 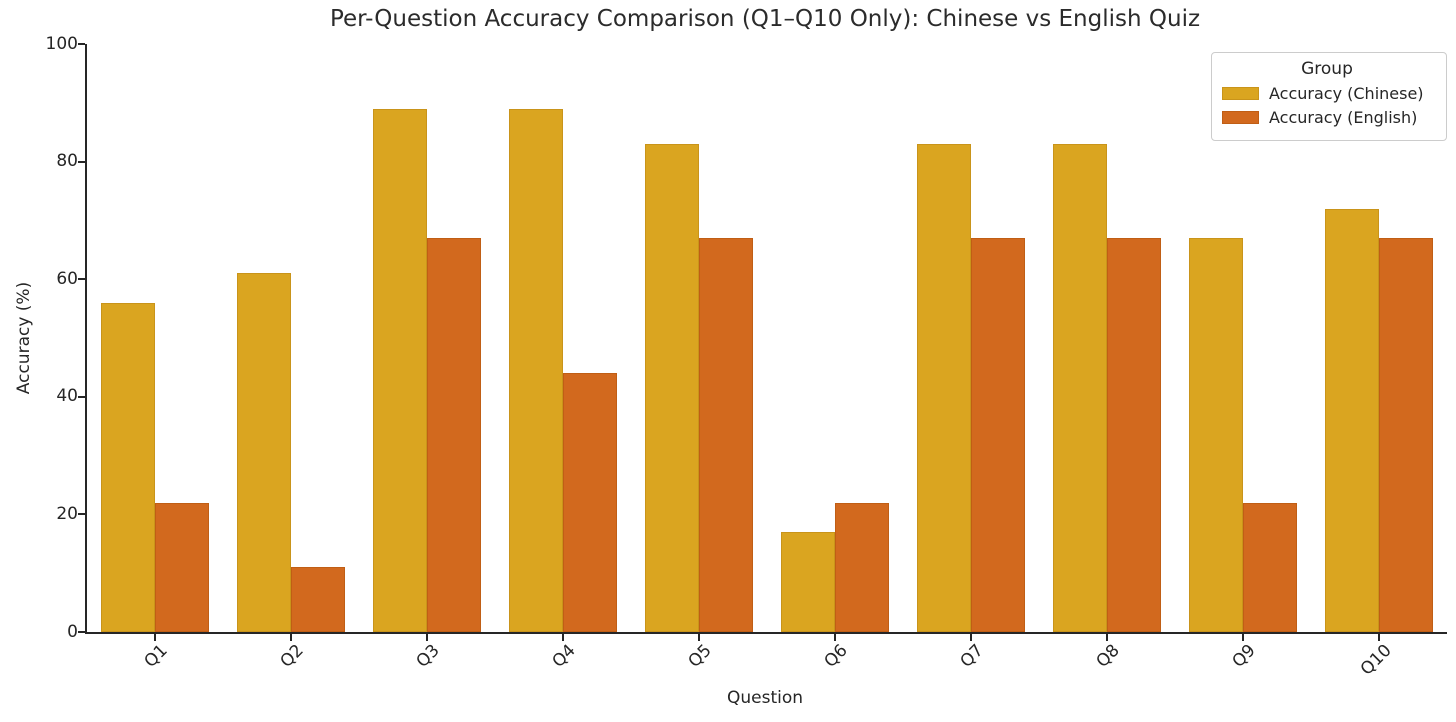 What do you see at coordinates (67, 161) in the screenshot?
I see `y-tick-label-80: 80` at bounding box center [67, 161].